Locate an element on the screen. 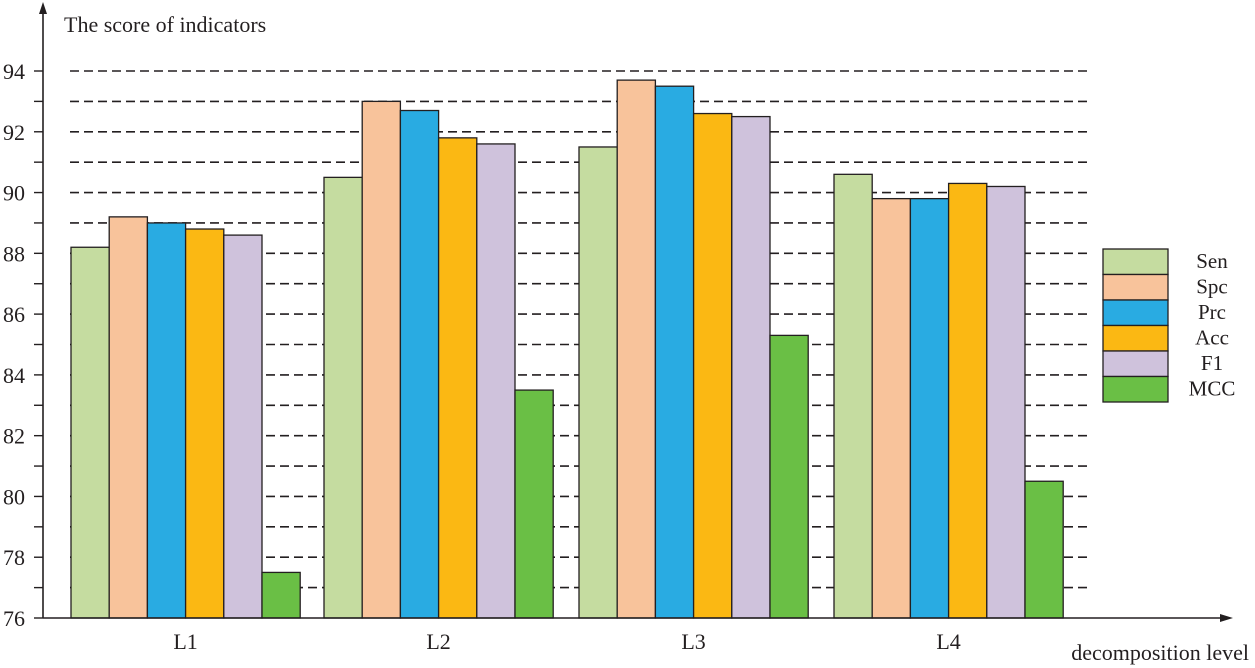  bar-spc-l1 is located at coordinates (128, 417).